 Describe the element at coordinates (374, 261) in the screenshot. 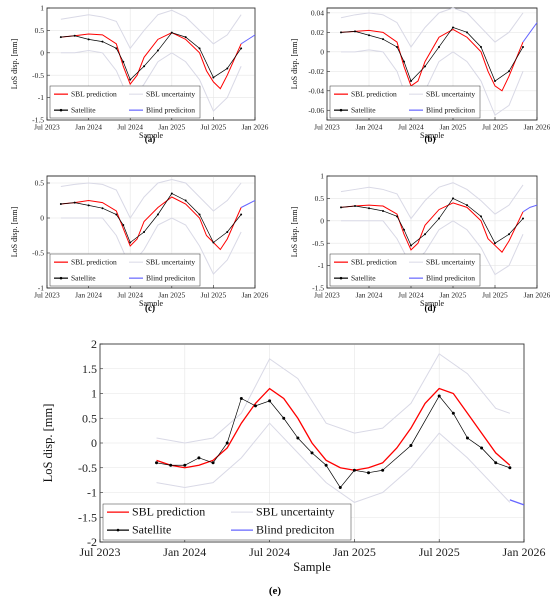

I see `legend-label: SBL prediction` at that location.